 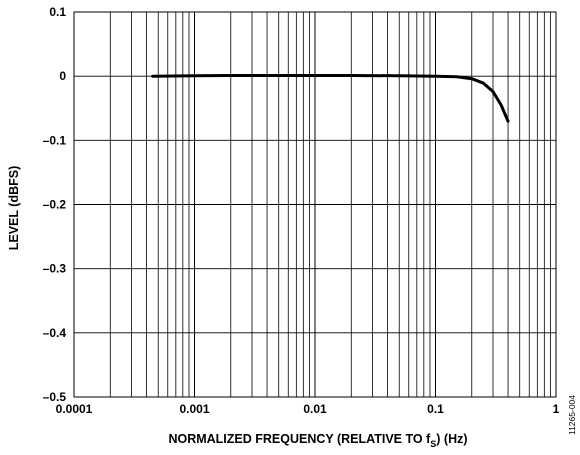 I want to click on x-tick-label: 0.01, so click(x=315, y=409).